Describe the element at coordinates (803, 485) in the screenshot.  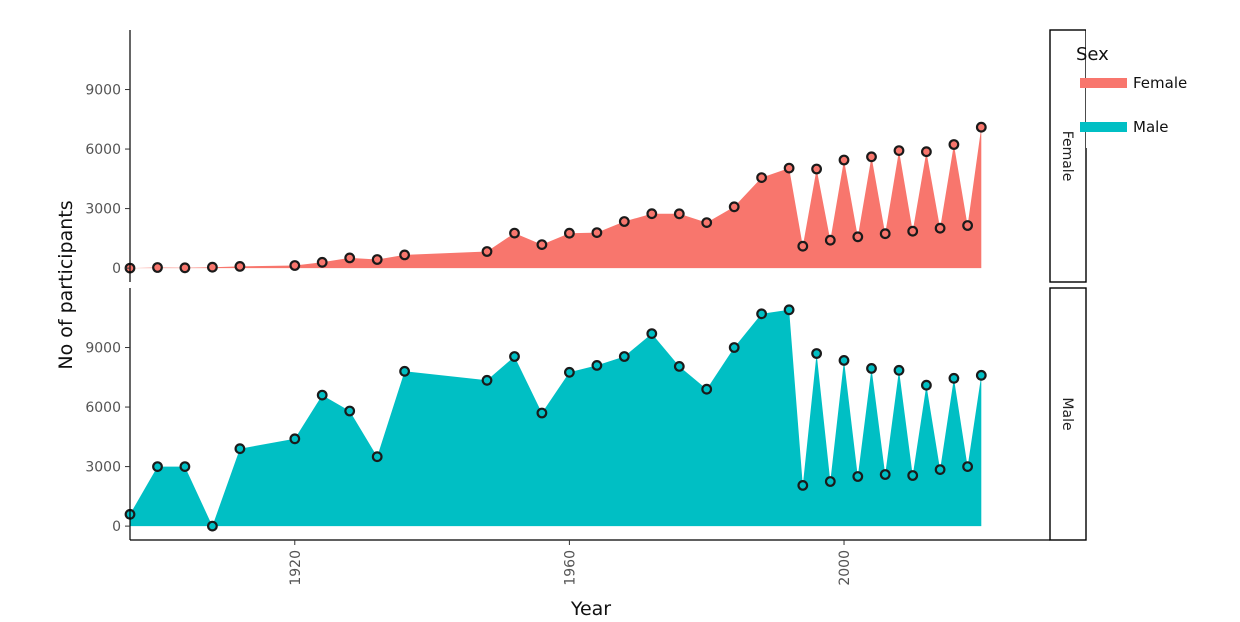
I see `data-point-male-1994` at that location.